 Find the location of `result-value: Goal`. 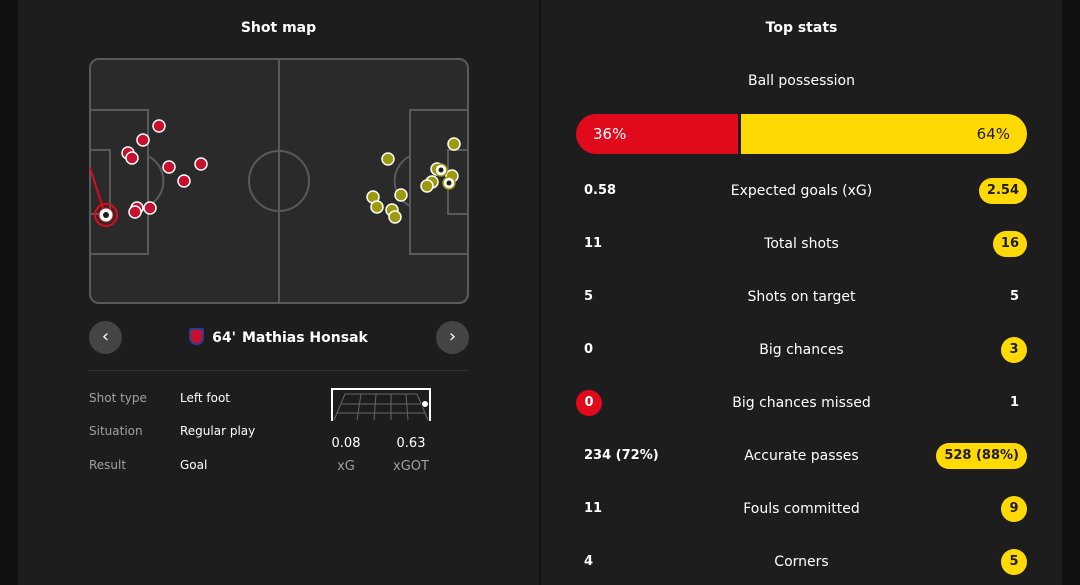

result-value: Goal is located at coordinates (194, 465).